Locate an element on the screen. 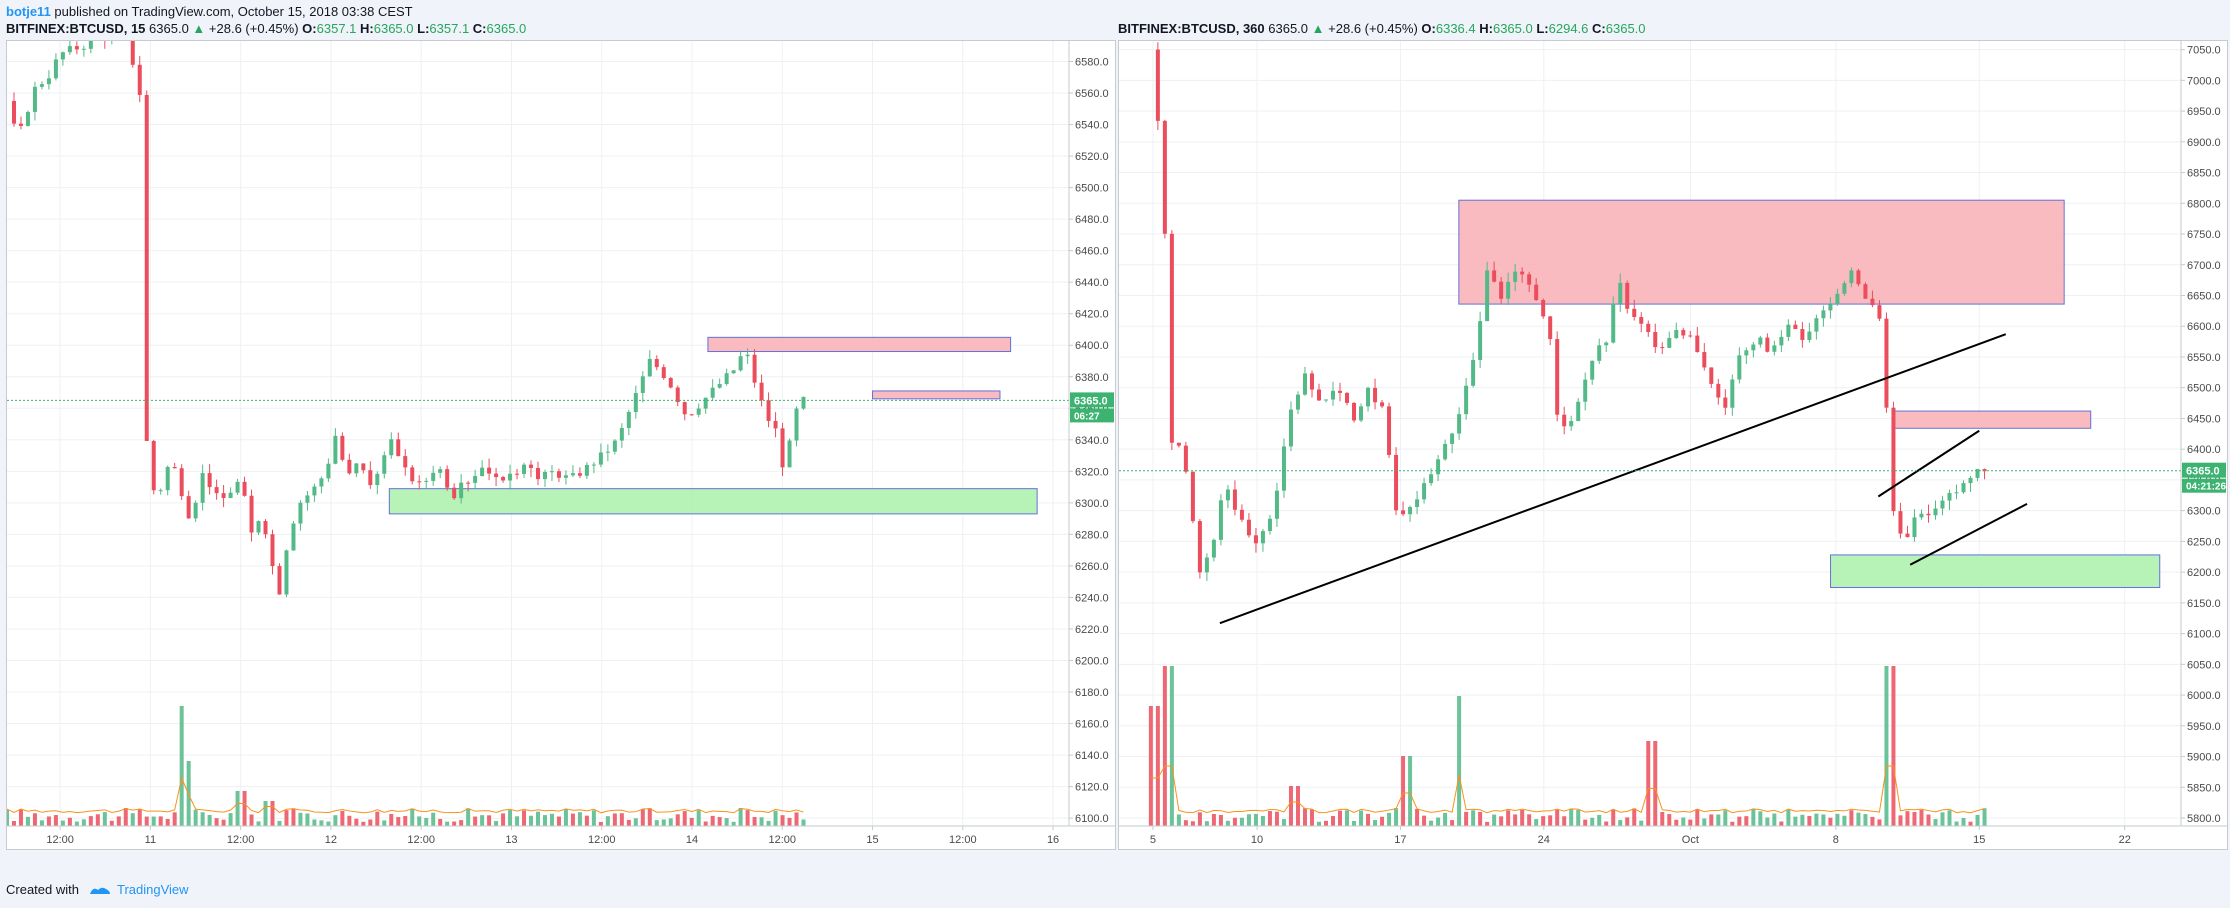 The image size is (2230, 908). time-tick-label: 12:00 is located at coordinates (602, 840).